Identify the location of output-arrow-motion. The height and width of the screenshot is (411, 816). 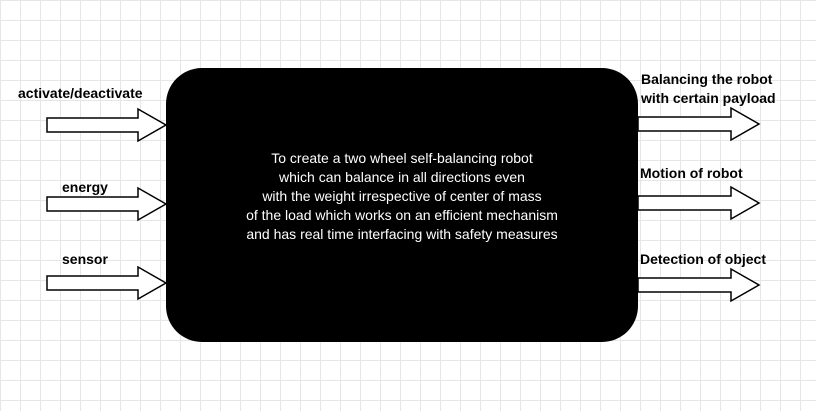
(699, 203).